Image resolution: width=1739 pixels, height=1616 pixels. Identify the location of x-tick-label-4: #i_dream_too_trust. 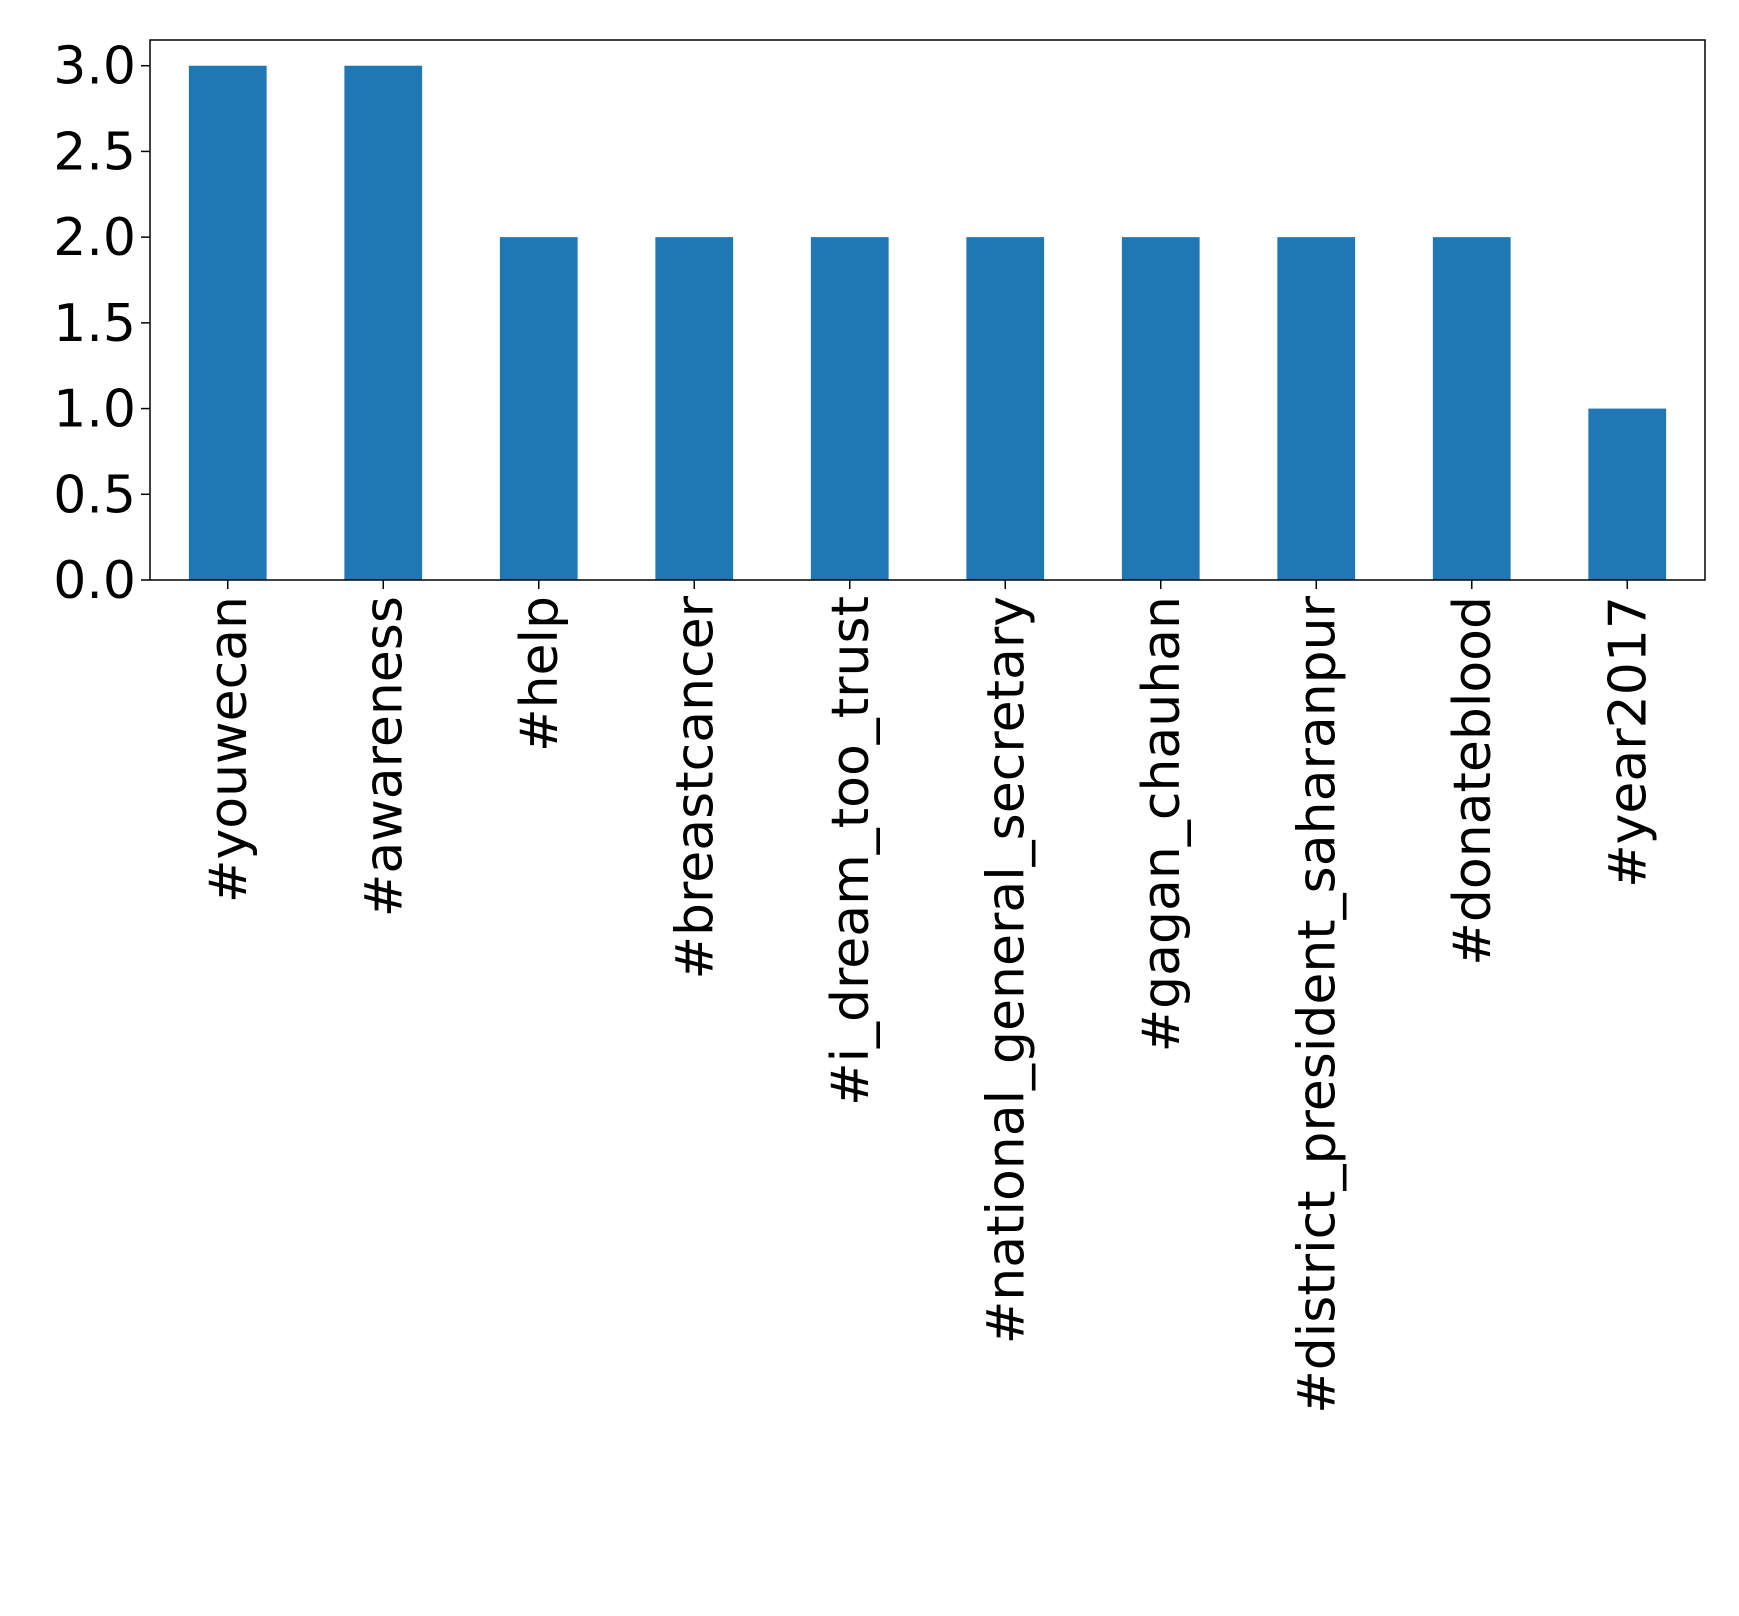
(851, 851).